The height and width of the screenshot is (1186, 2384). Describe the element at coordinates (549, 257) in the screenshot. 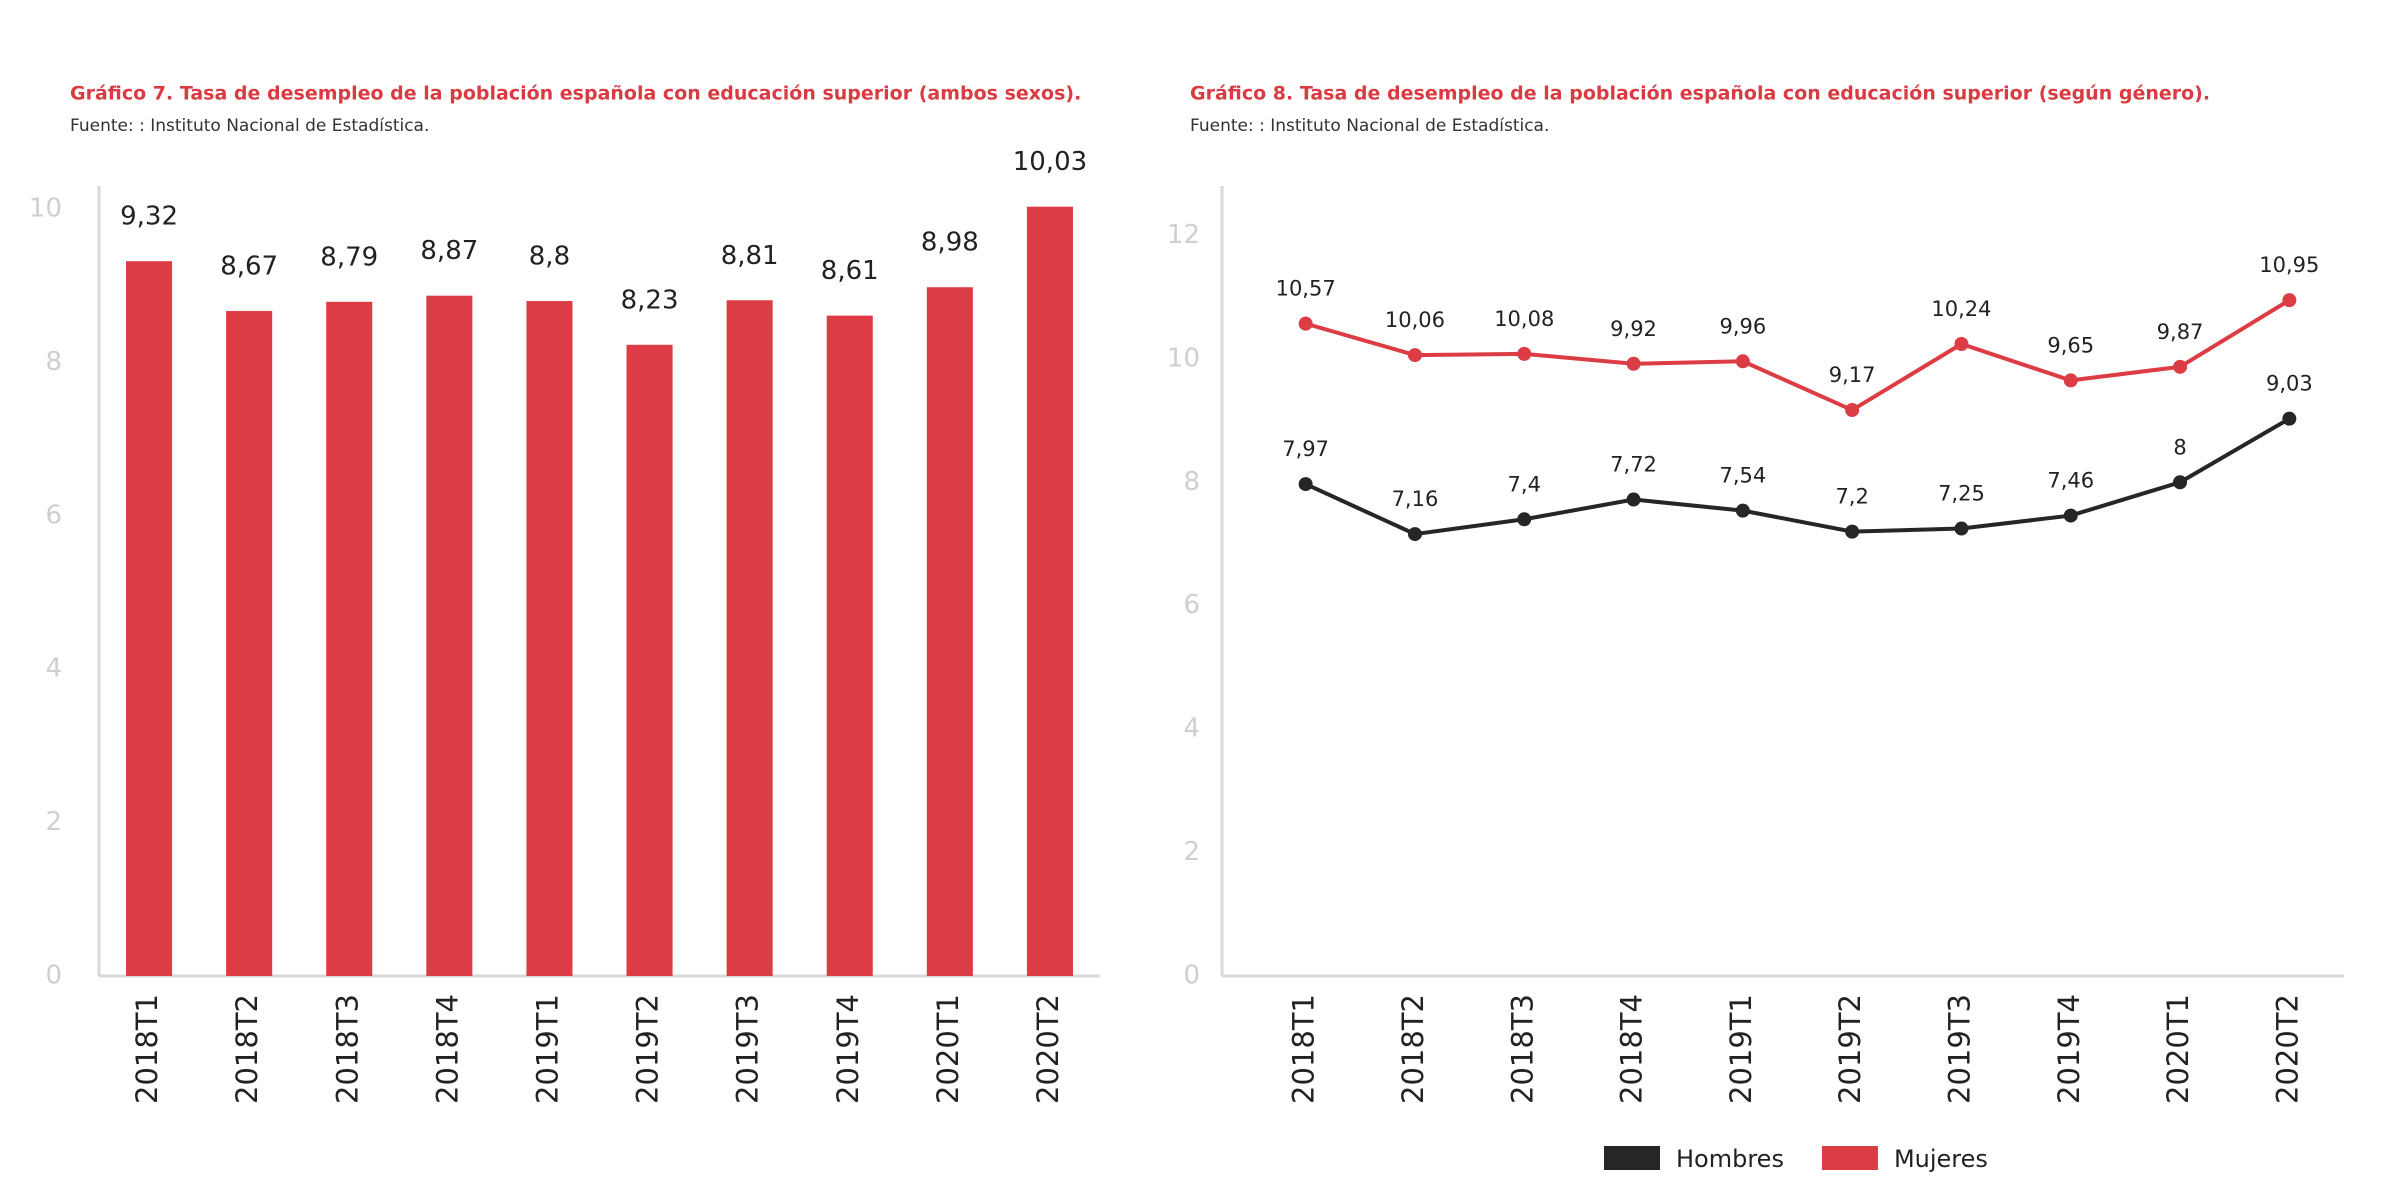

I see `data-label: 8,8` at that location.